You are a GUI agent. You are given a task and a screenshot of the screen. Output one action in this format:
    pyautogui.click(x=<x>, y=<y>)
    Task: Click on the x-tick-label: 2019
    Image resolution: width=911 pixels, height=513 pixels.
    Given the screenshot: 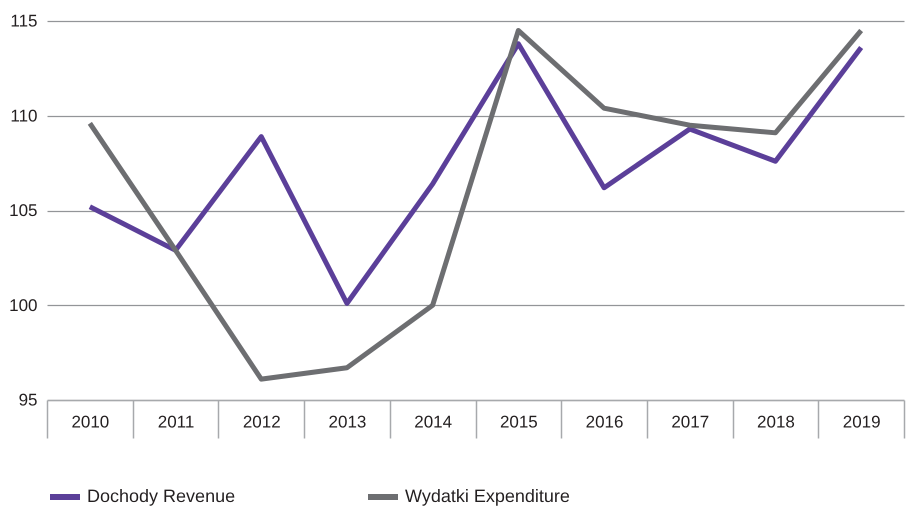 What is the action you would take?
    pyautogui.click(x=861, y=422)
    